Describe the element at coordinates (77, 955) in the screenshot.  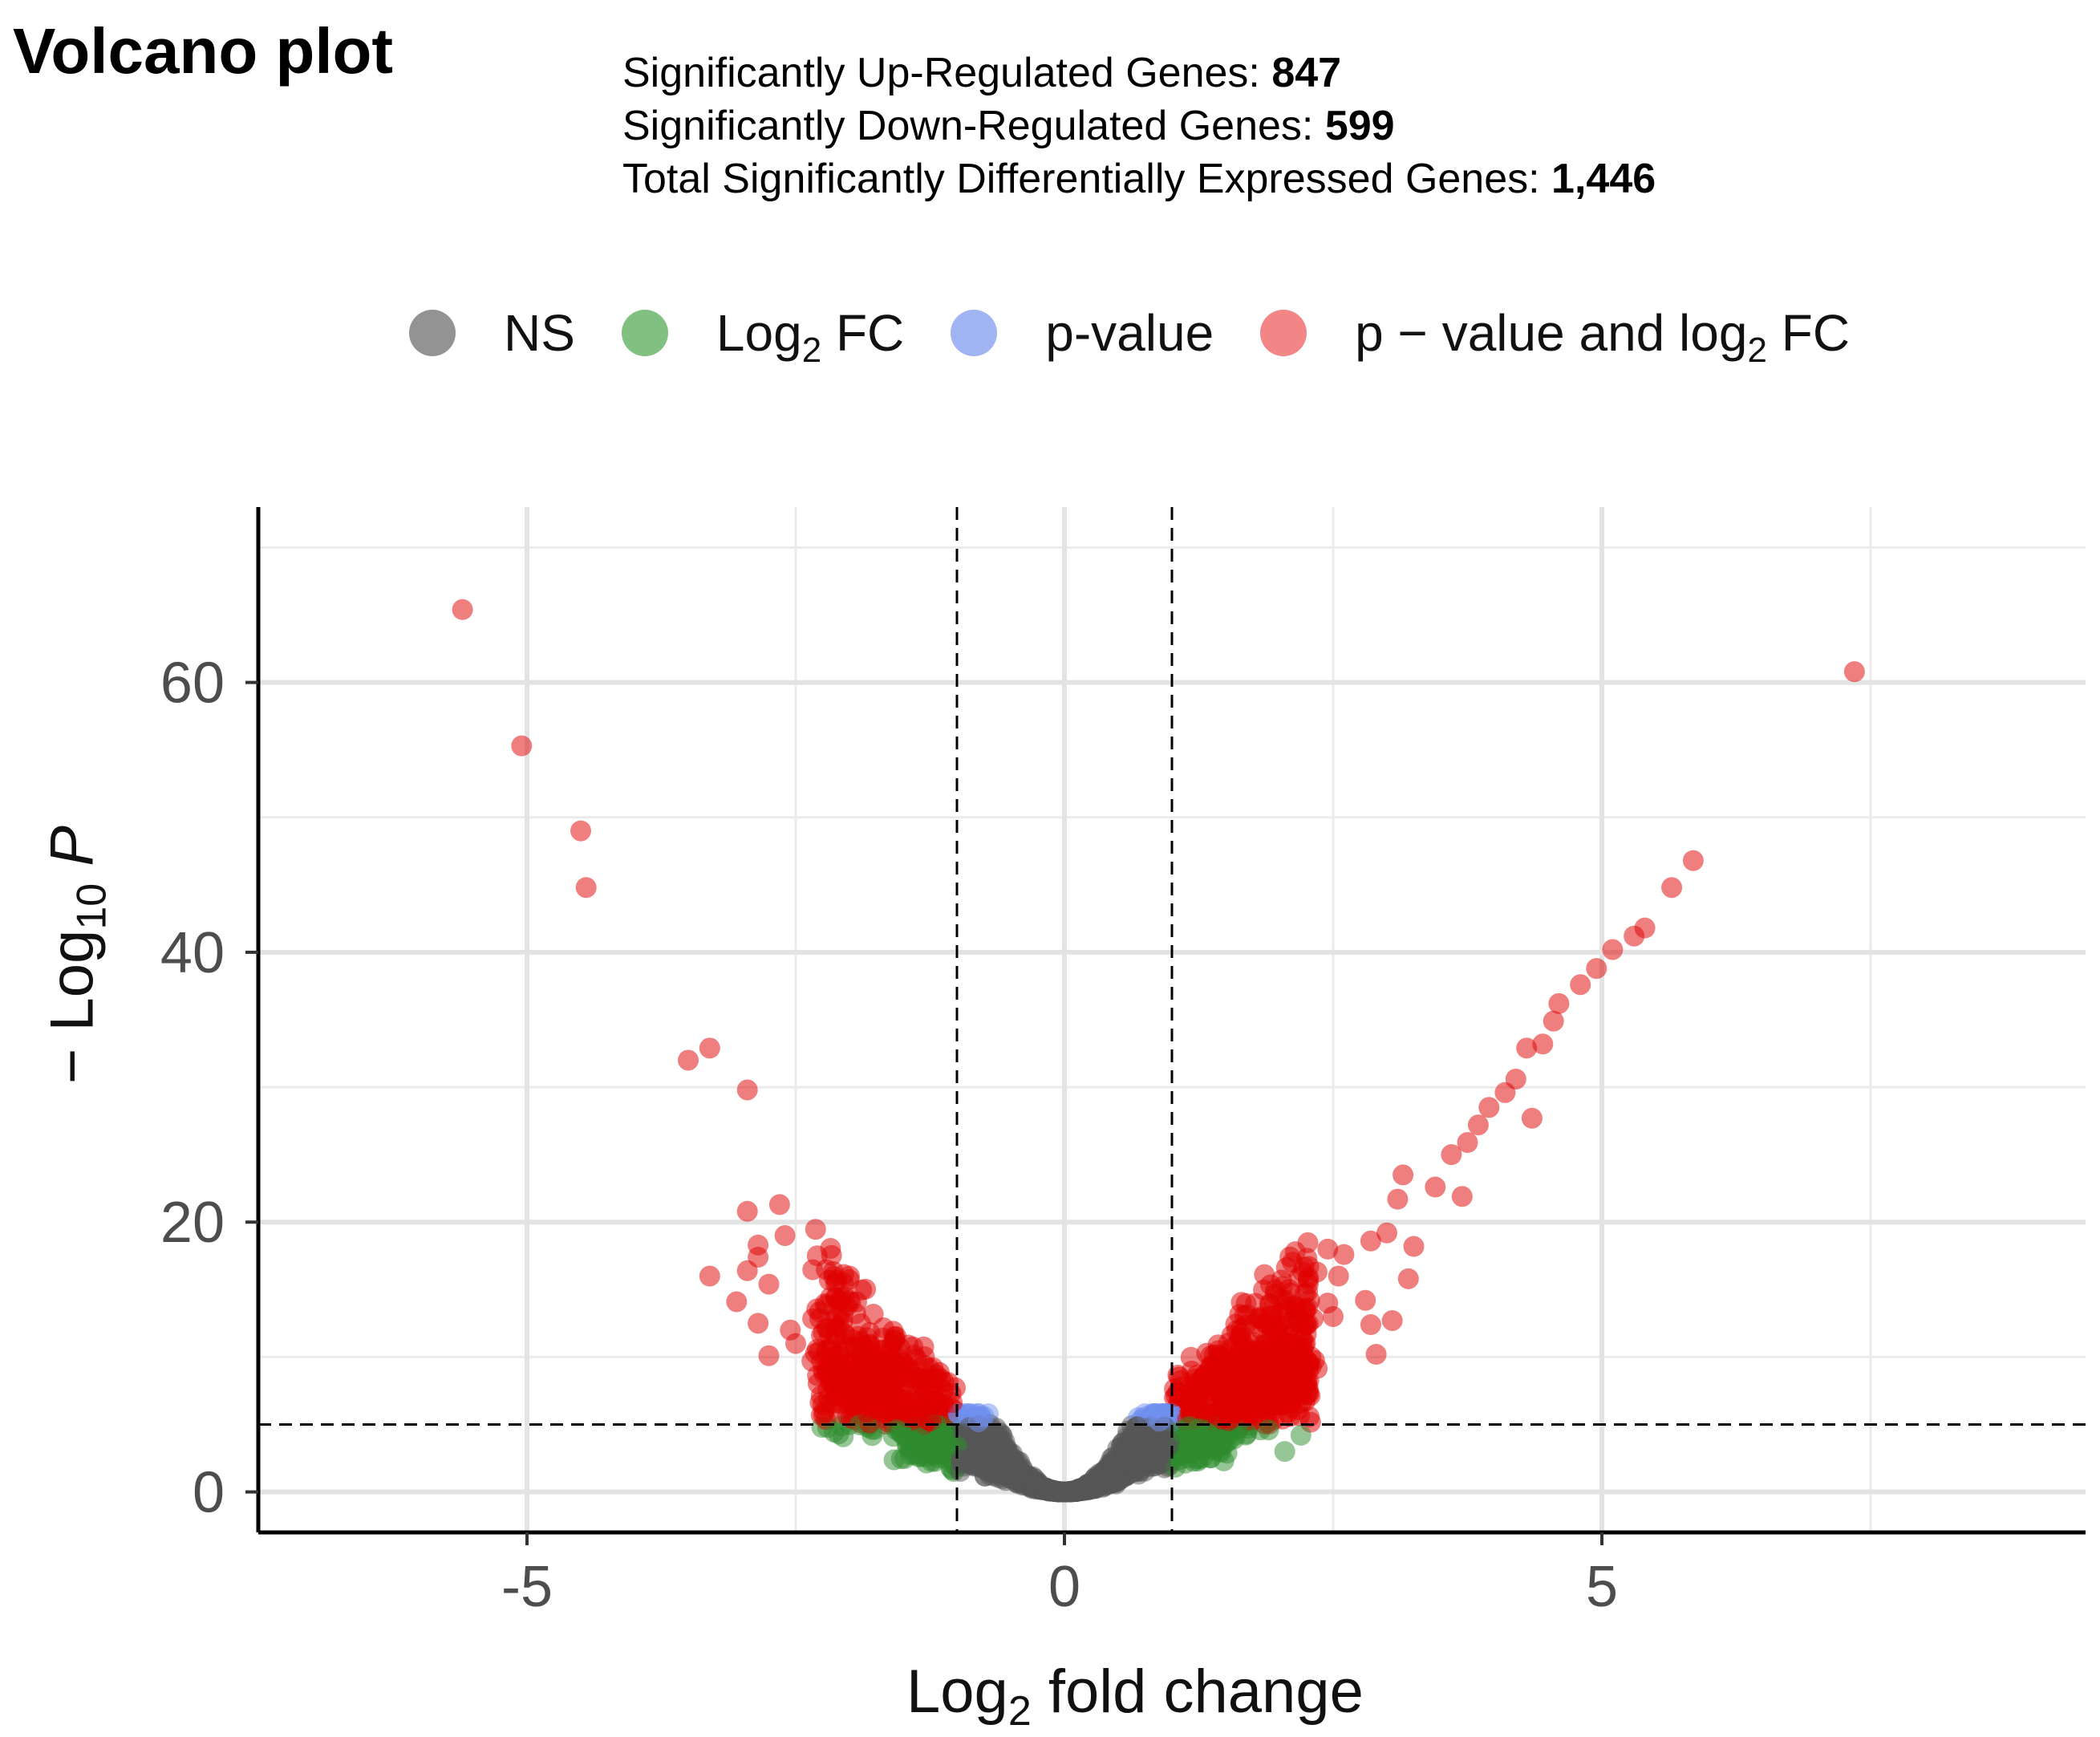
I see `y-axis-label: − Log10 P` at that location.